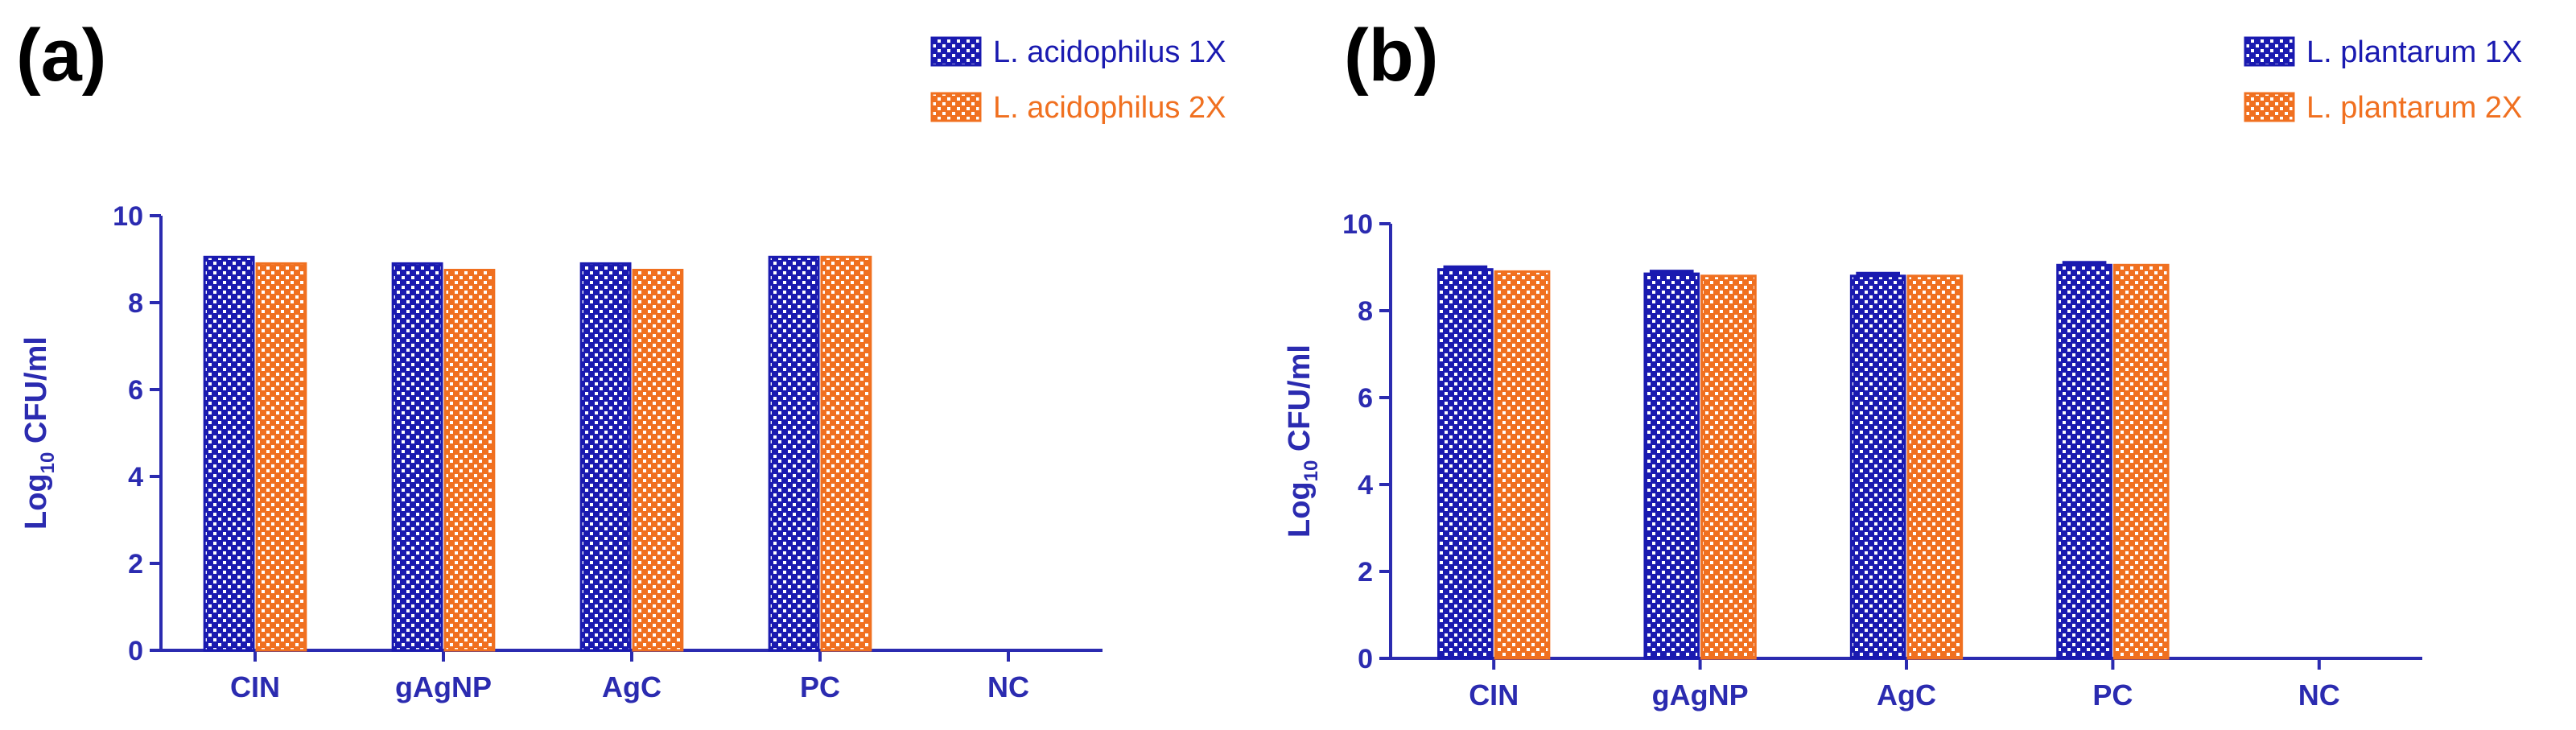 Image resolution: width=2576 pixels, height=730 pixels. I want to click on panel-label-b: (b), so click(1391, 55).